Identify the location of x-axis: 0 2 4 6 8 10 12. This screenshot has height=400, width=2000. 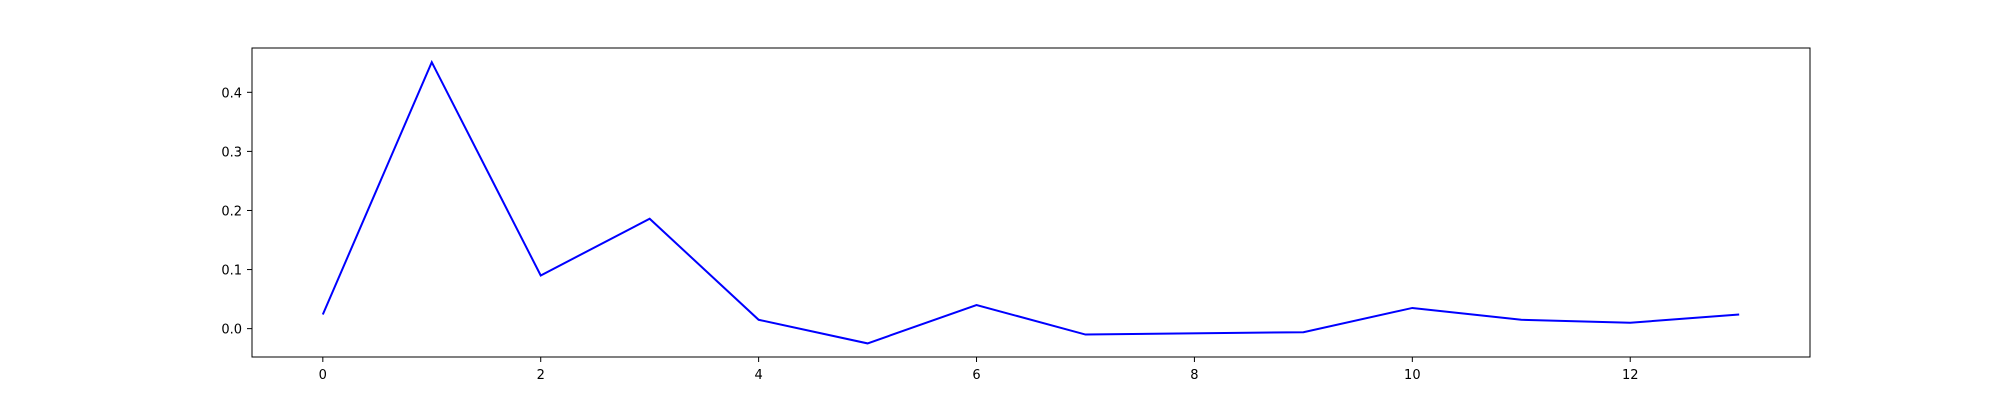
(979, 370).